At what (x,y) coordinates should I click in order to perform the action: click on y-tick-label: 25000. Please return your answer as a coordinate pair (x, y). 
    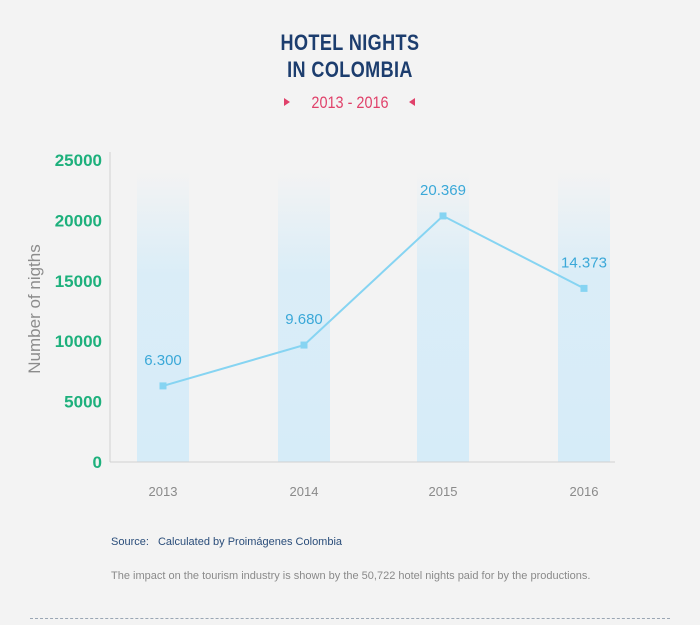
    Looking at the image, I should click on (78, 160).